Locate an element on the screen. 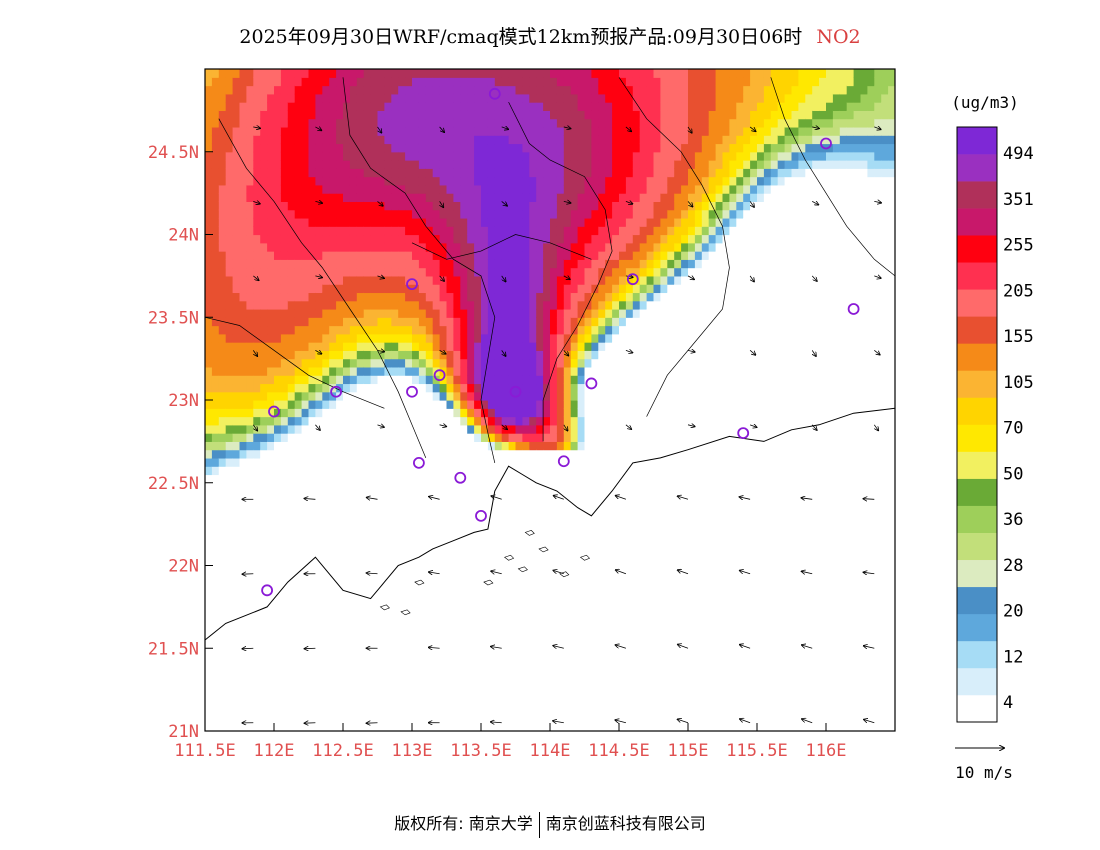 This screenshot has width=1100, height=850. lat-label: 22.5N is located at coordinates (173, 484).